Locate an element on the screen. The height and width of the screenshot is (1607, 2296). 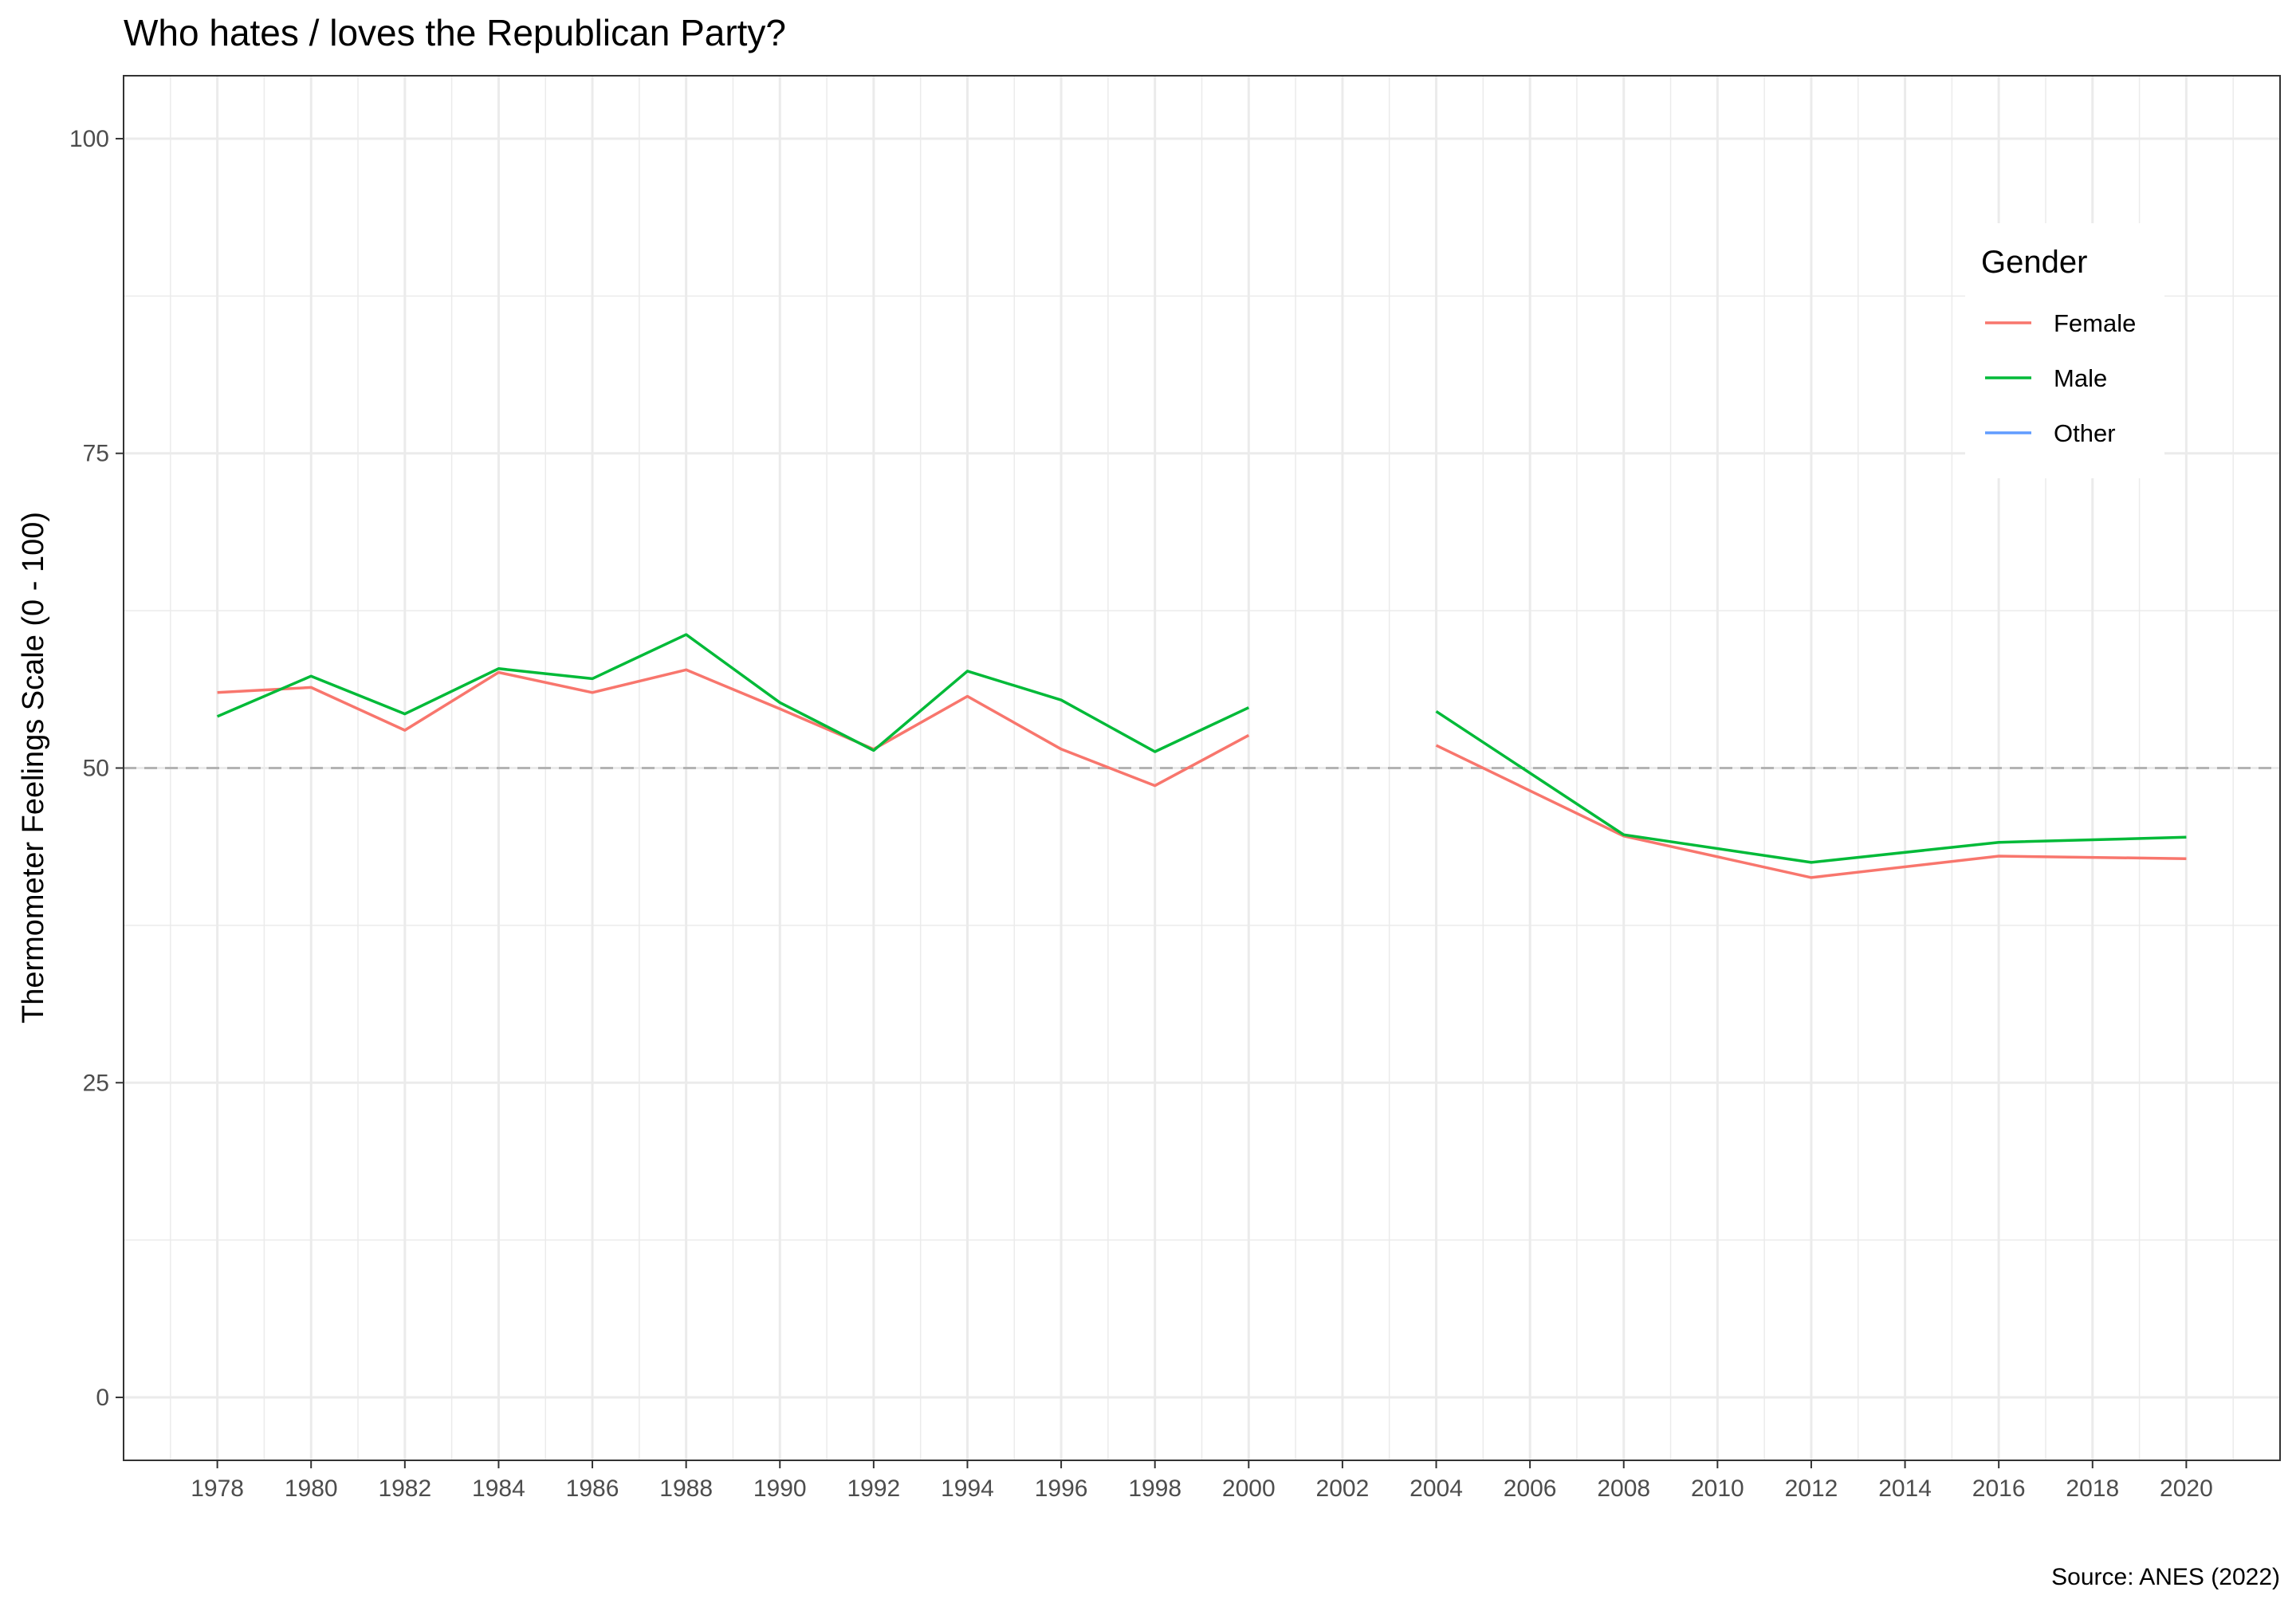
legend-label-male: Male is located at coordinates (2080, 378).